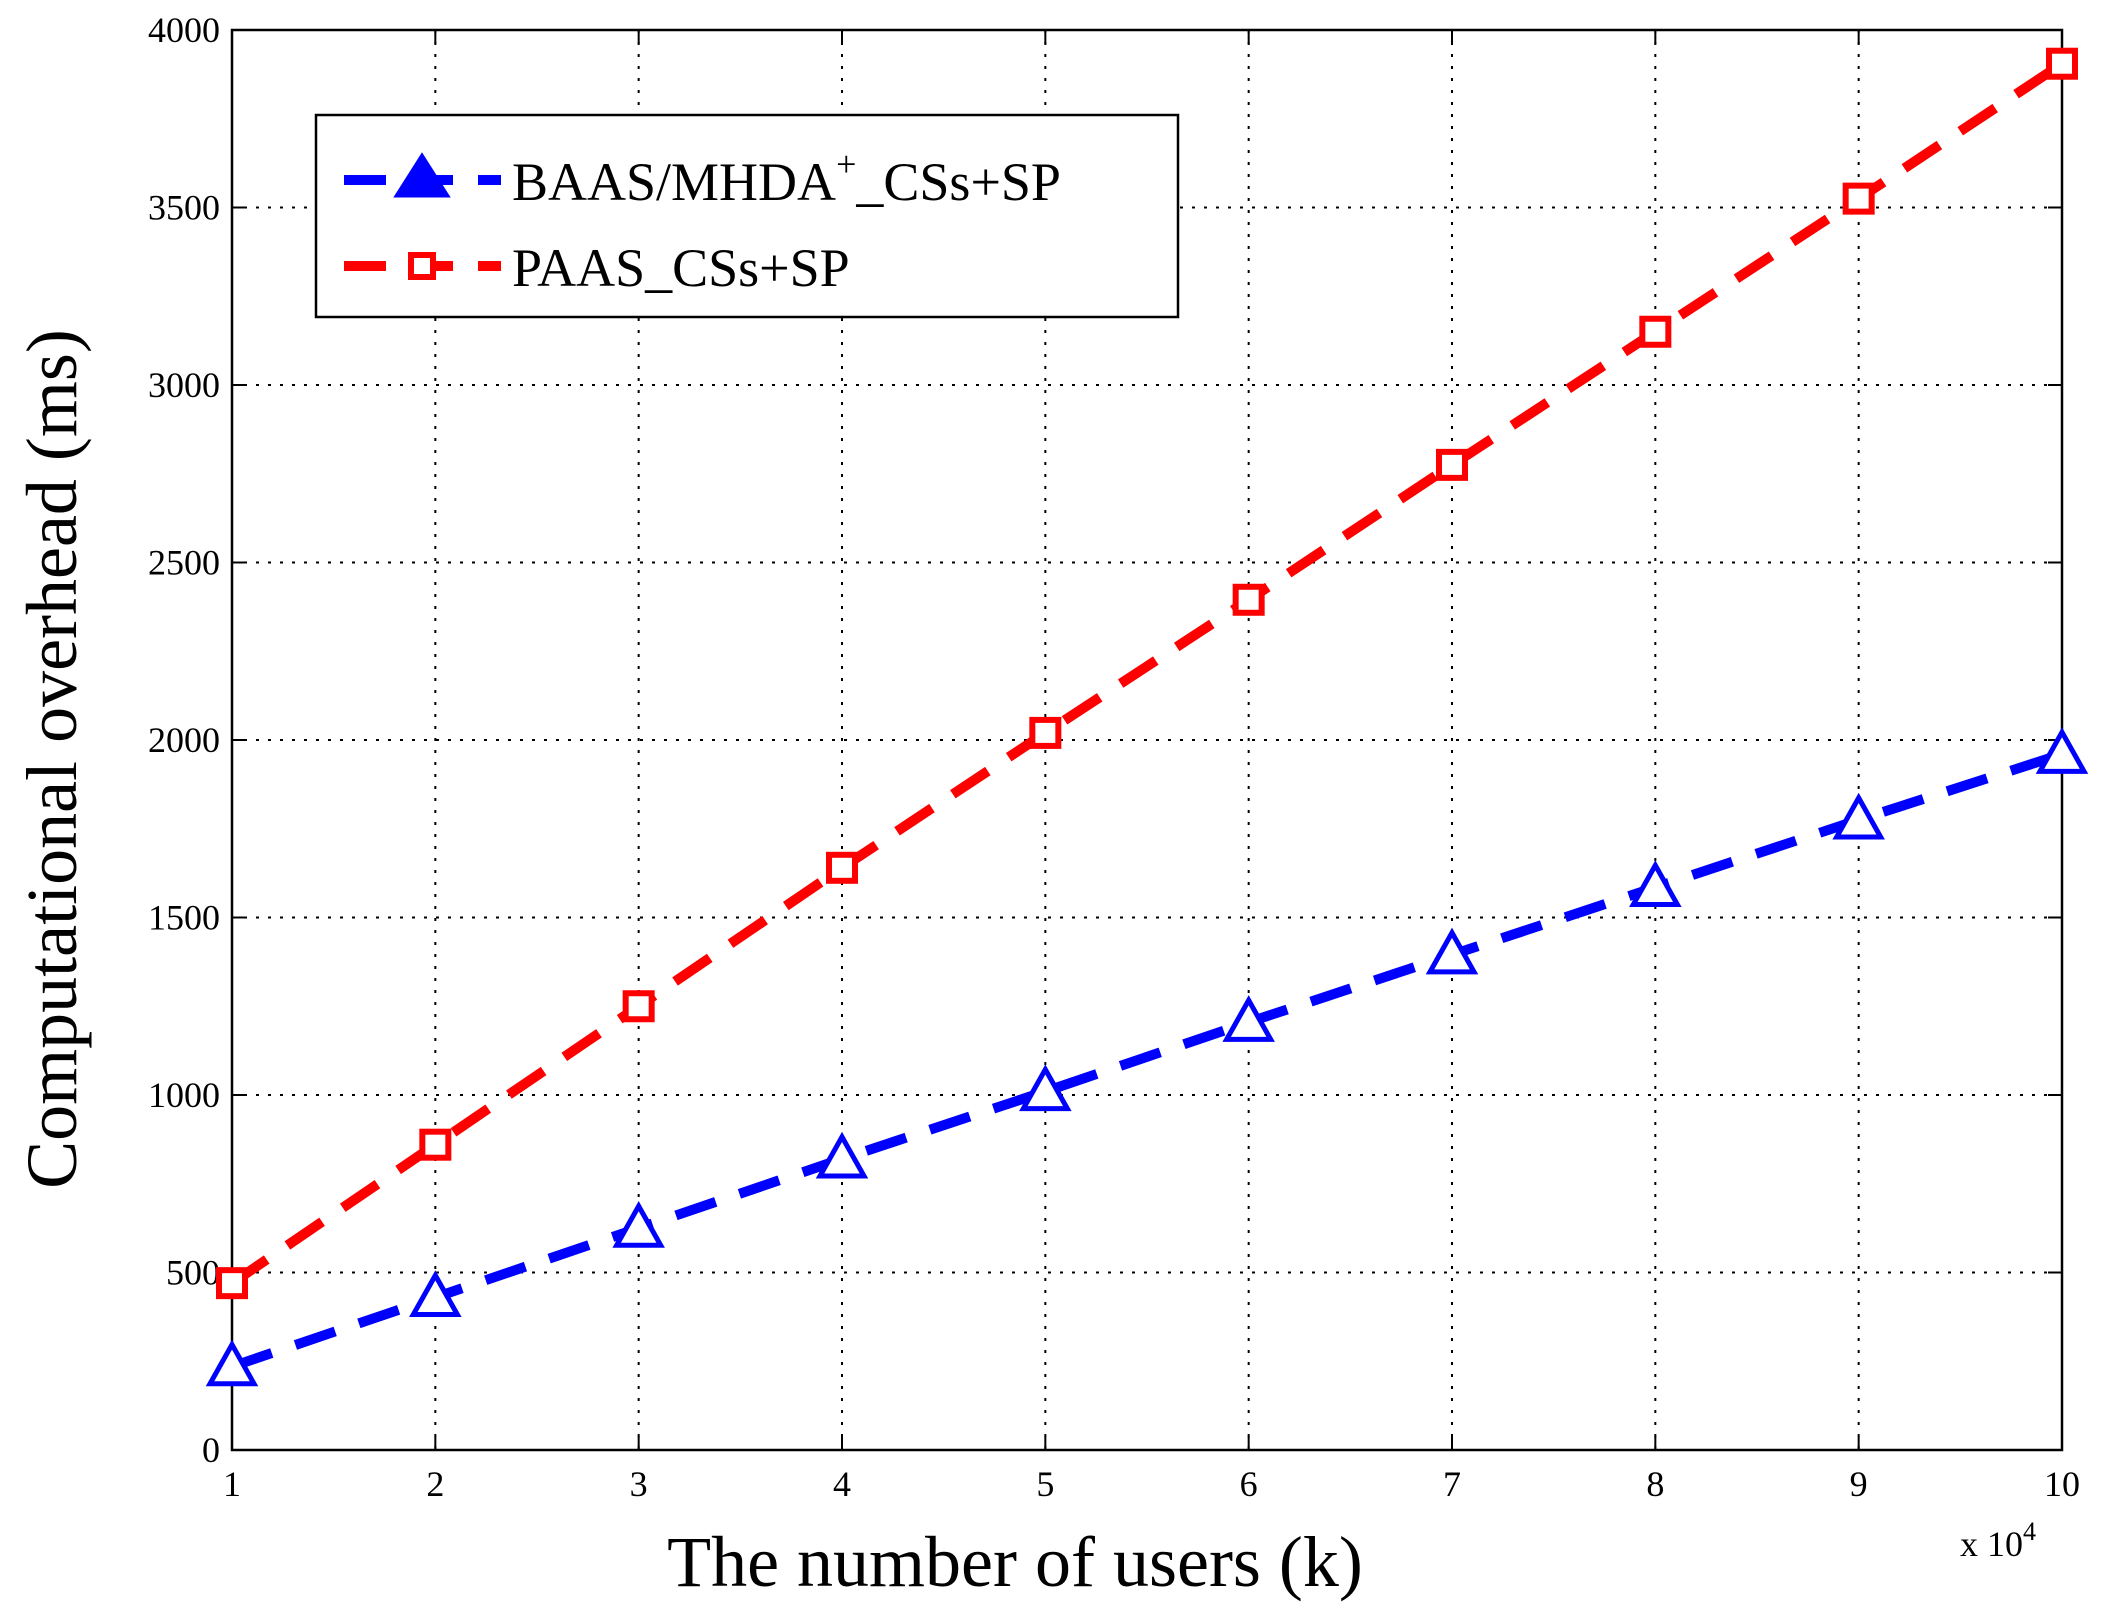 The width and height of the screenshot is (2103, 1618). Describe the element at coordinates (184, 385) in the screenshot. I see `y-tick-label: 3000` at that location.